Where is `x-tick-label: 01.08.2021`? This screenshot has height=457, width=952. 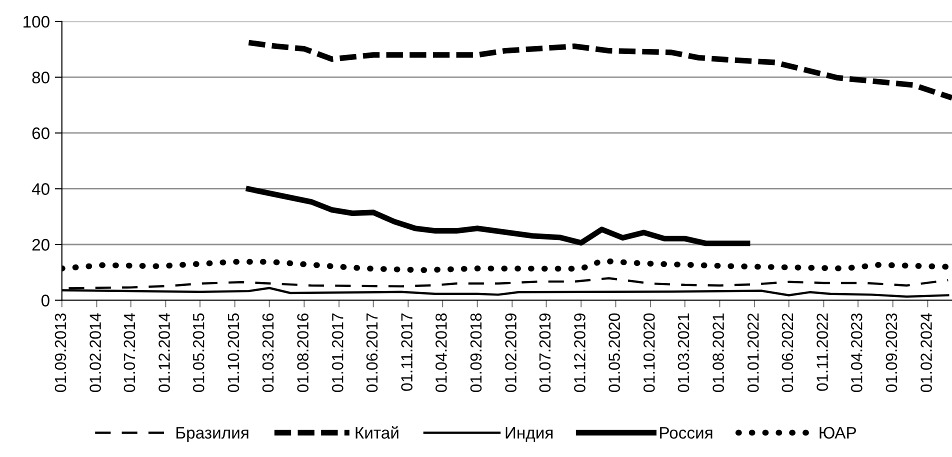
x-tick-label: 01.08.2021 is located at coordinates (718, 353).